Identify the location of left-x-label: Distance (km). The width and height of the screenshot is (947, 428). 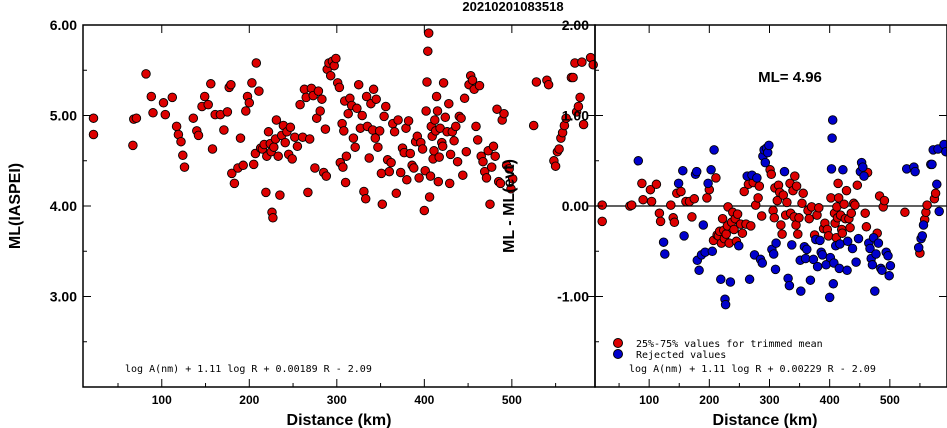
(339, 420).